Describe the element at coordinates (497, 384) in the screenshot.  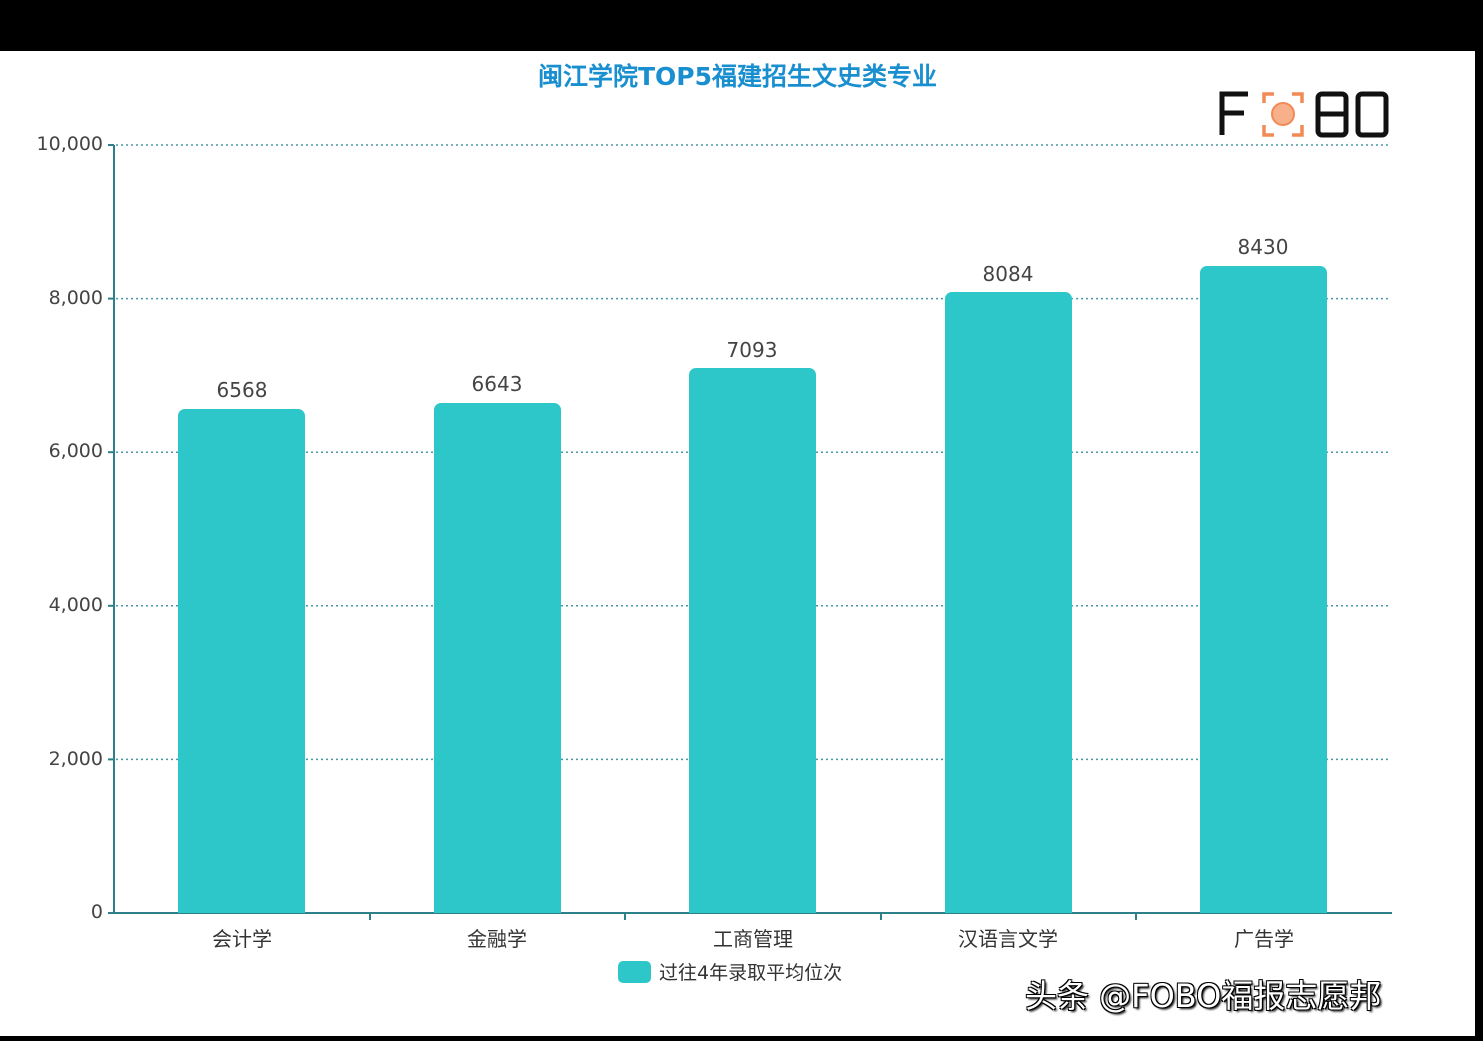
I see `bar-value-label: 6643` at that location.